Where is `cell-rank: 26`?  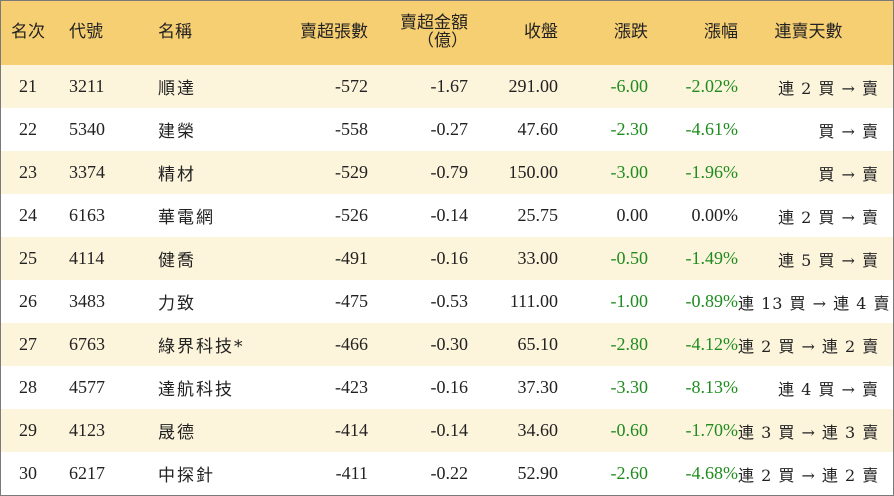 cell-rank: 26 is located at coordinates (28, 301).